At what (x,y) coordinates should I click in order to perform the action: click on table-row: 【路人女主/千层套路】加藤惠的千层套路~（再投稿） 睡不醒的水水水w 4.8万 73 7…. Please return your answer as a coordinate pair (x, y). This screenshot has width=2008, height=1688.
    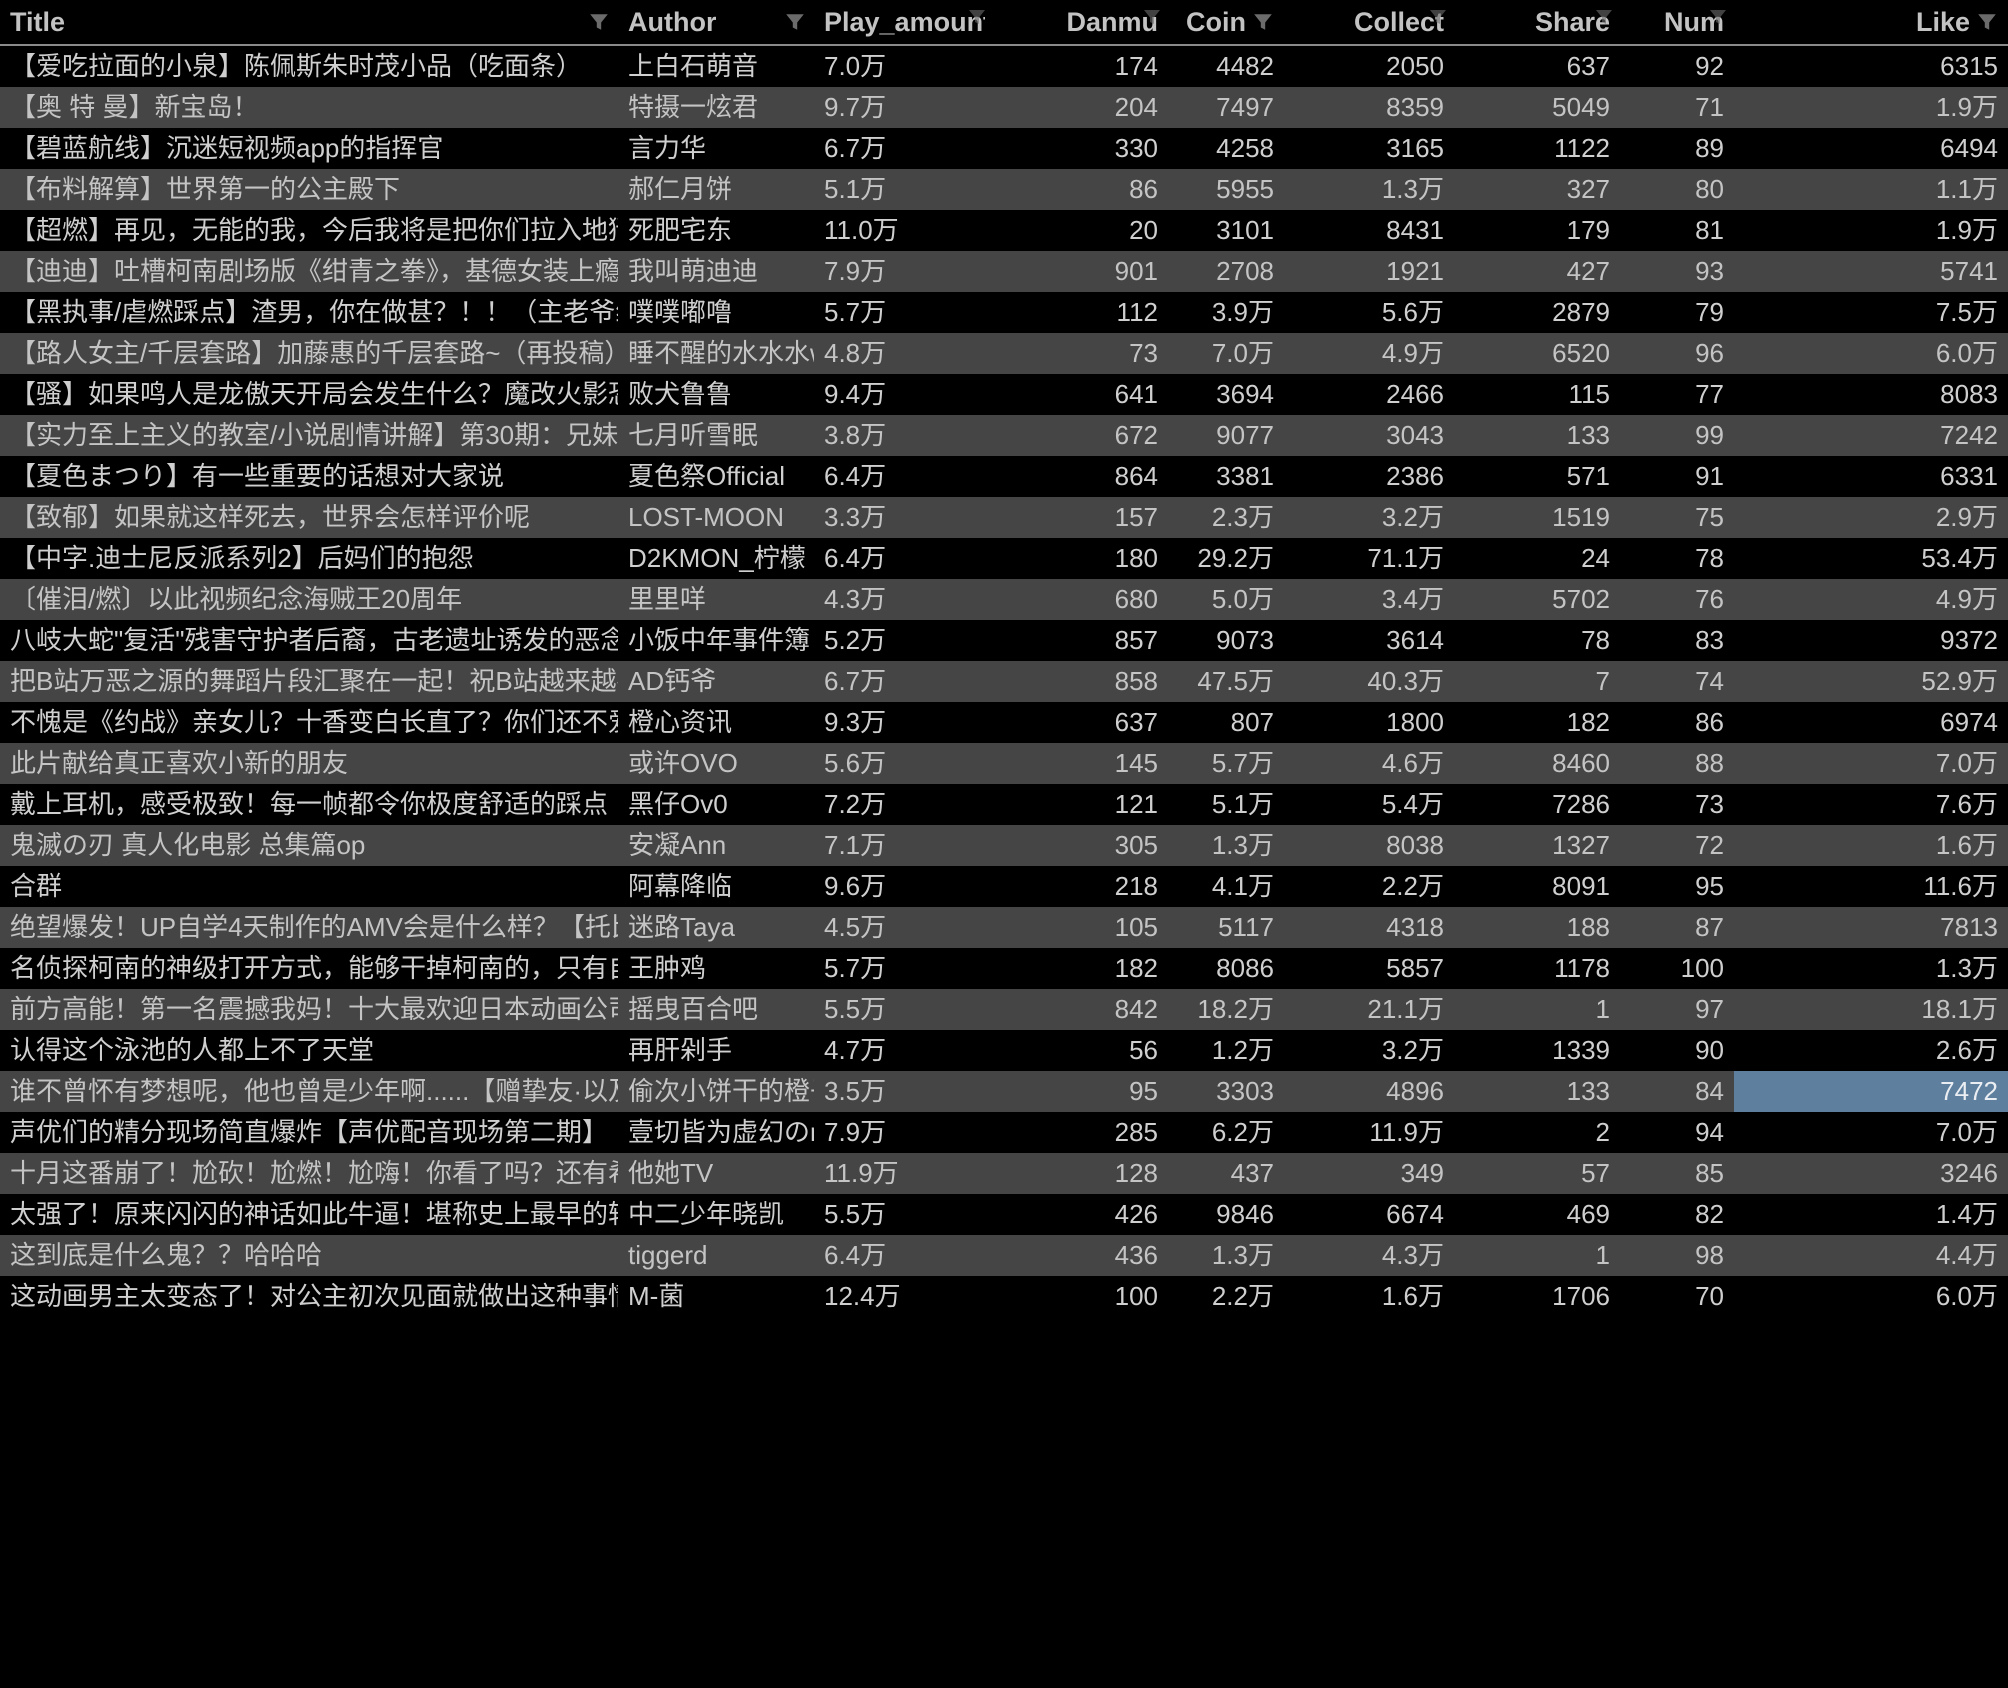
    Looking at the image, I should click on (1004, 353).